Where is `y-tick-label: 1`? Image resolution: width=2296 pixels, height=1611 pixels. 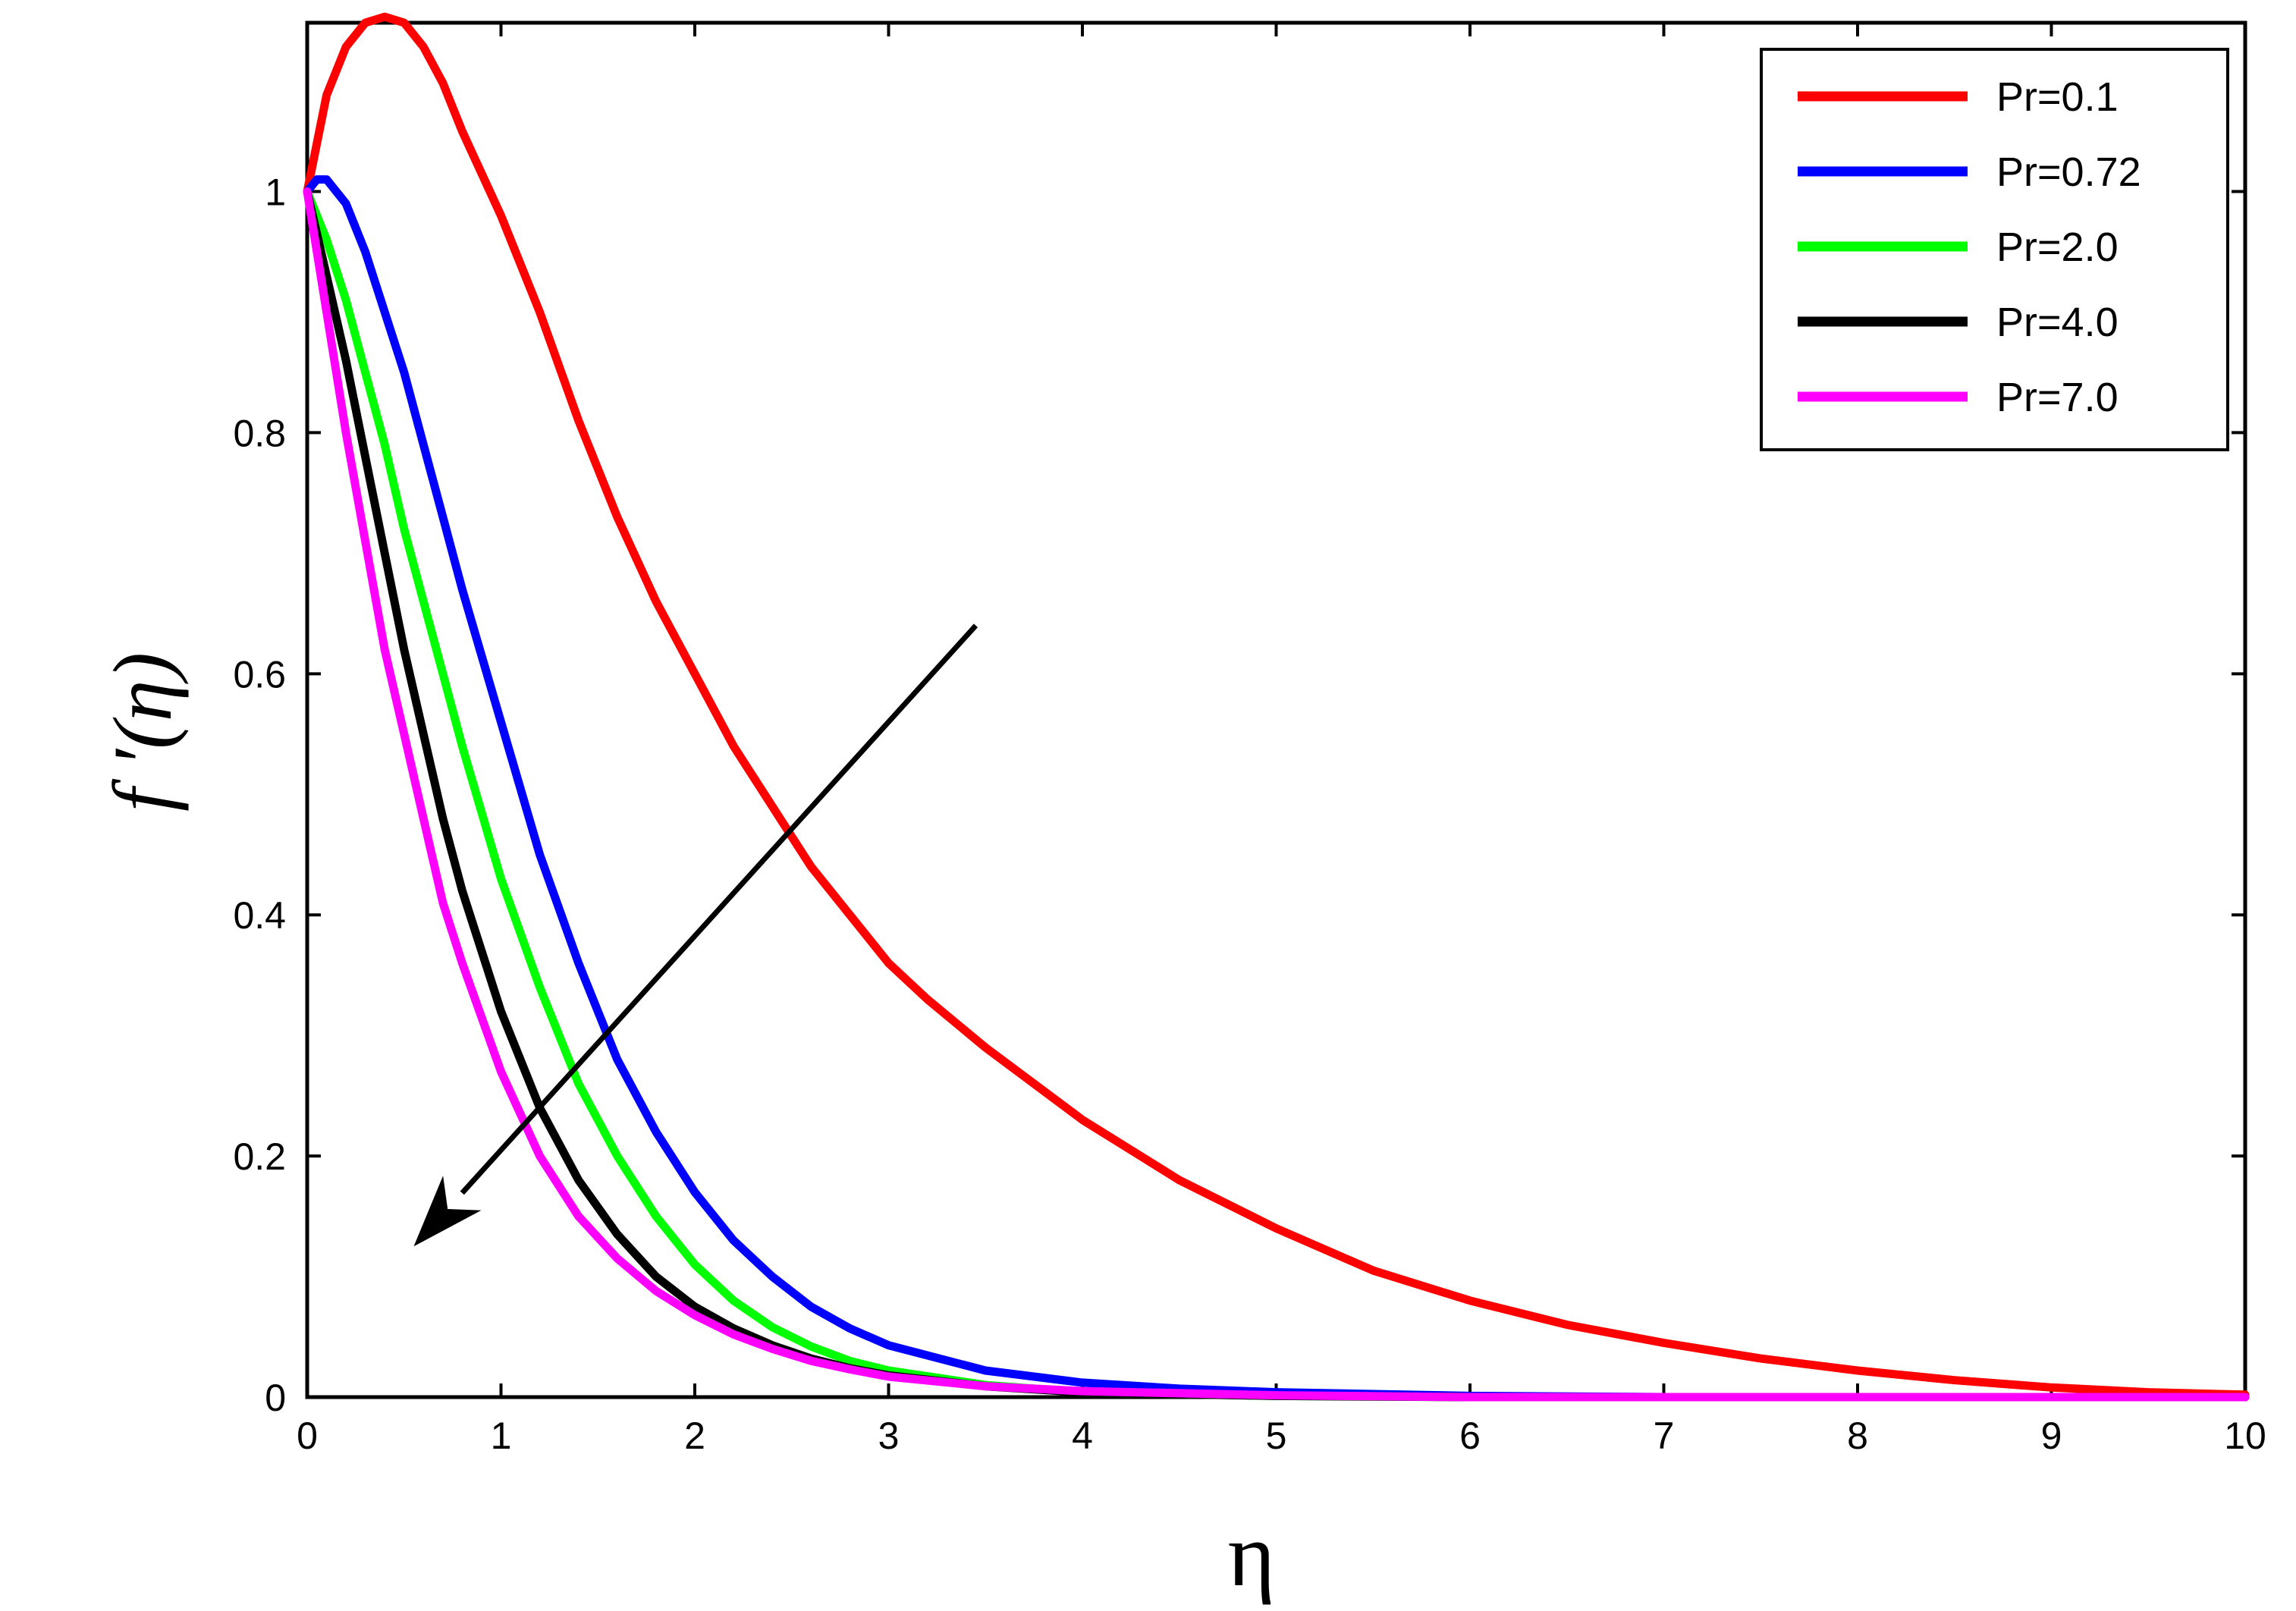
y-tick-label: 1 is located at coordinates (275, 192).